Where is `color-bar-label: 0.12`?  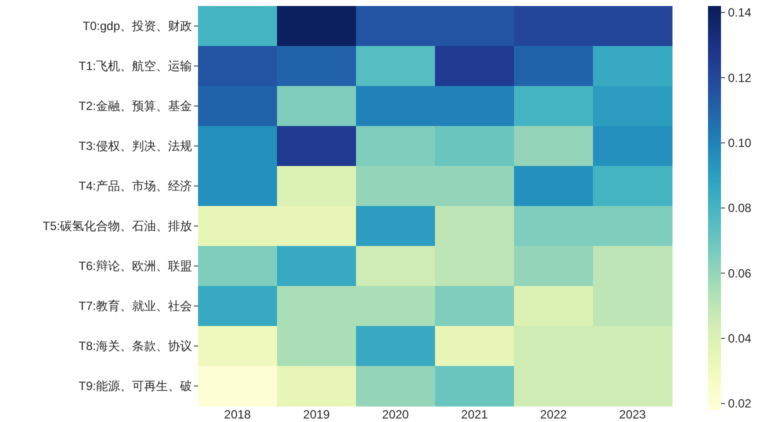
color-bar-label: 0.12 is located at coordinates (740, 77).